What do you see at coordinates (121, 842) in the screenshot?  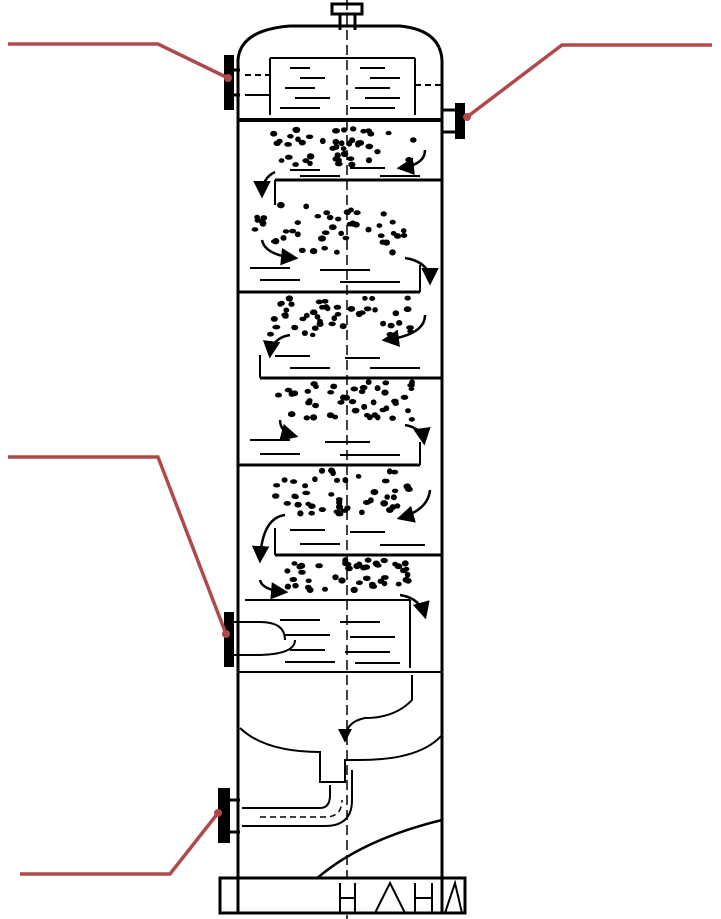 I see `callout-bottom-left` at bounding box center [121, 842].